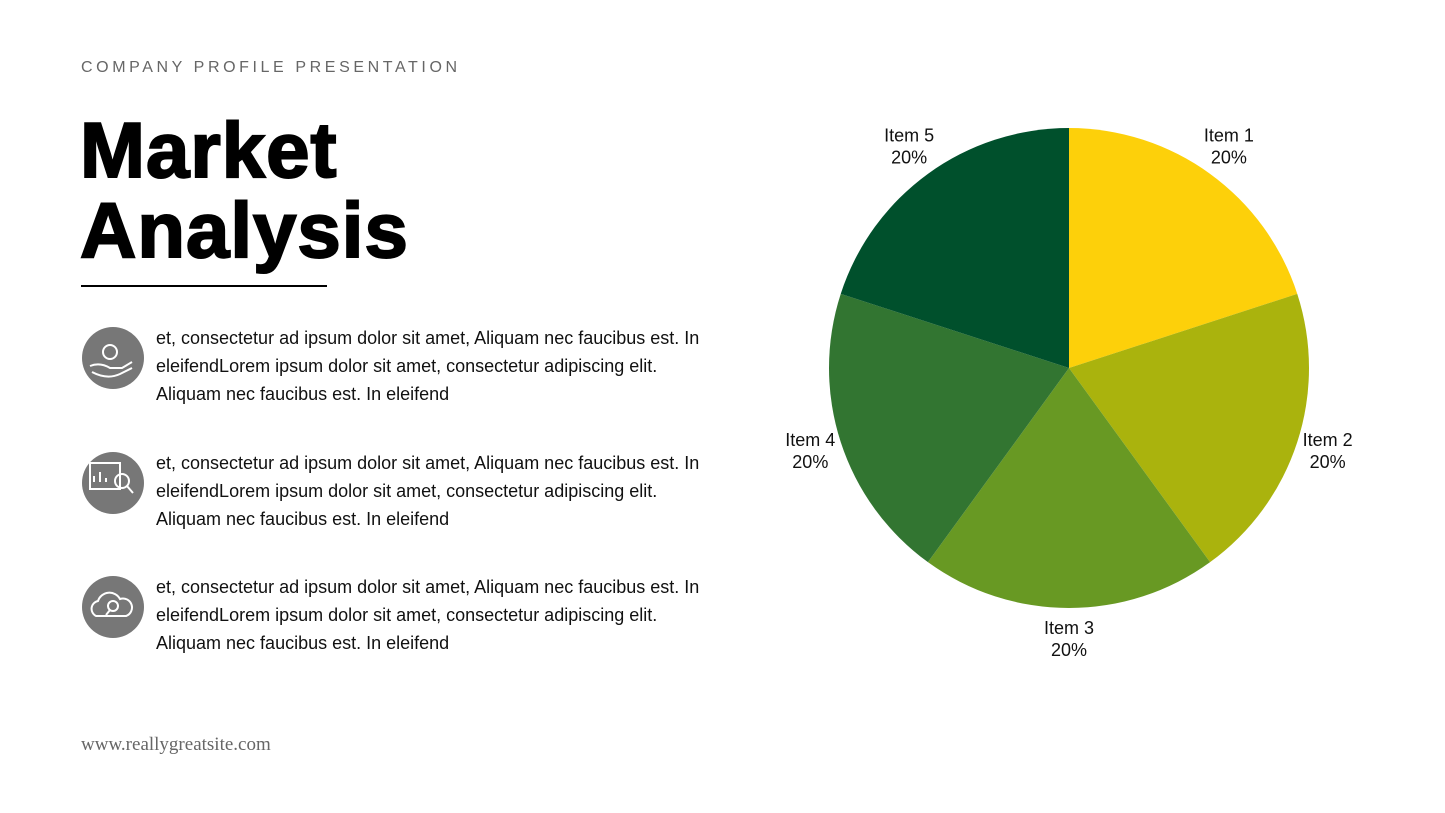 The height and width of the screenshot is (813, 1445). What do you see at coordinates (113, 482) in the screenshot?
I see `icon` at bounding box center [113, 482].